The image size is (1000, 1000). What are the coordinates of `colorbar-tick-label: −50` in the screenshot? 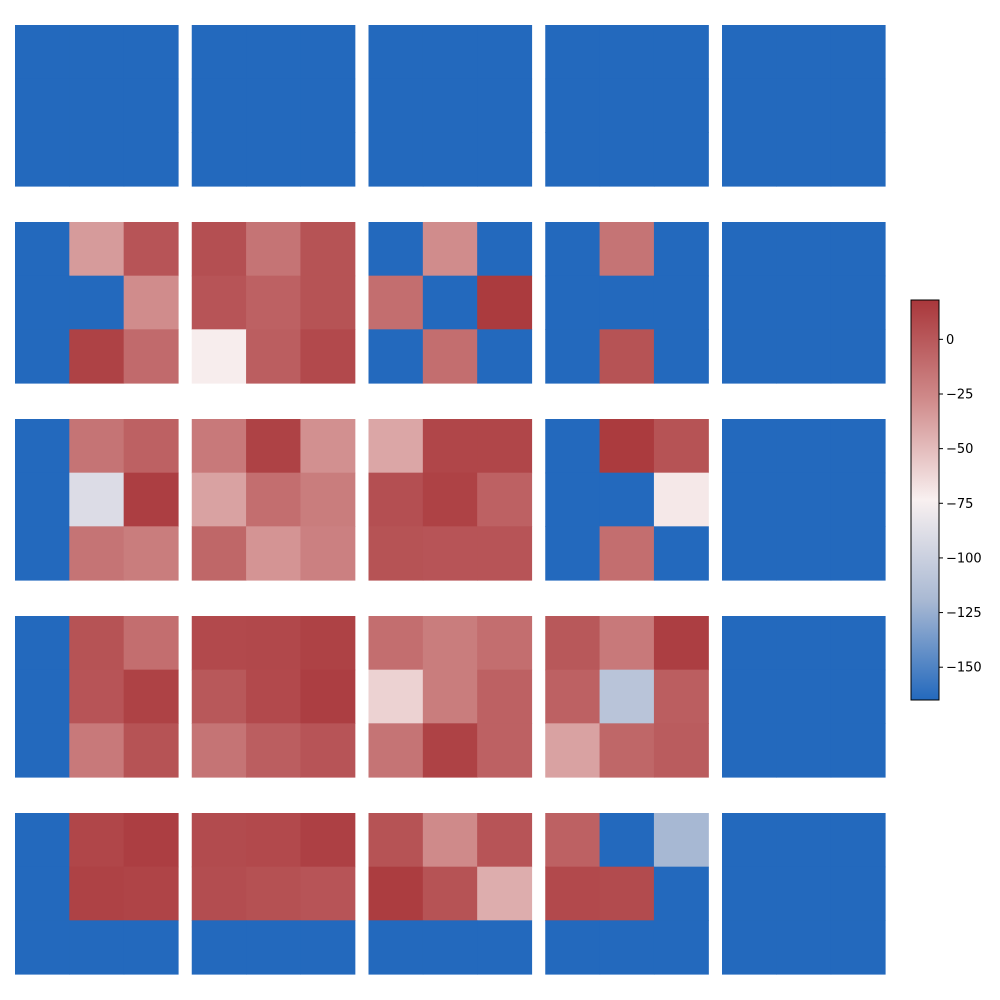 It's located at (959, 449).